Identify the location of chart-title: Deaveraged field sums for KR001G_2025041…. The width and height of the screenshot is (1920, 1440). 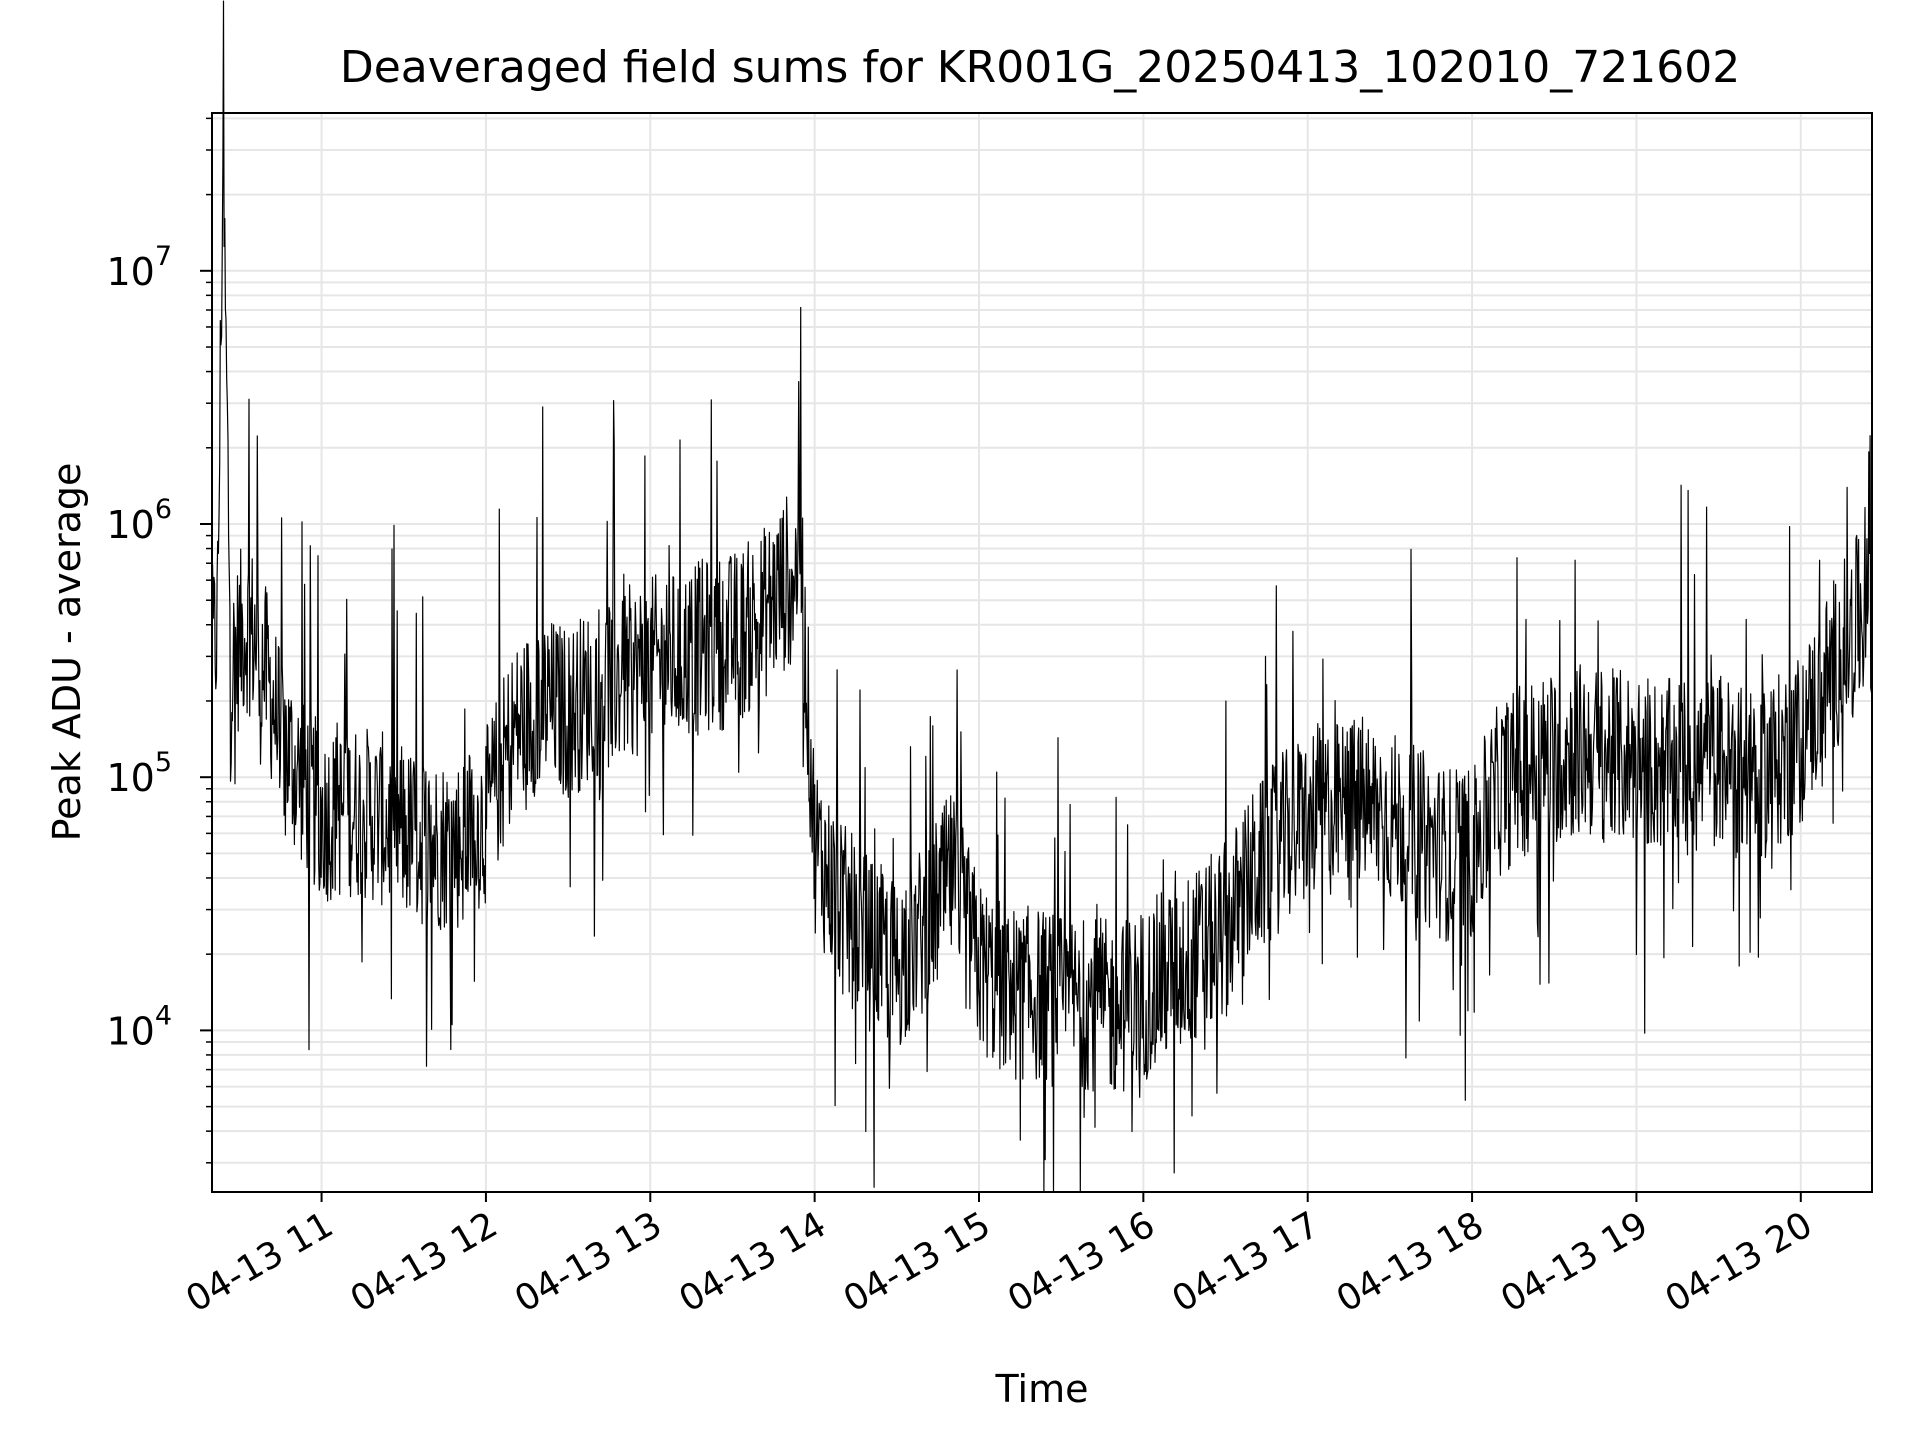
(1040, 67).